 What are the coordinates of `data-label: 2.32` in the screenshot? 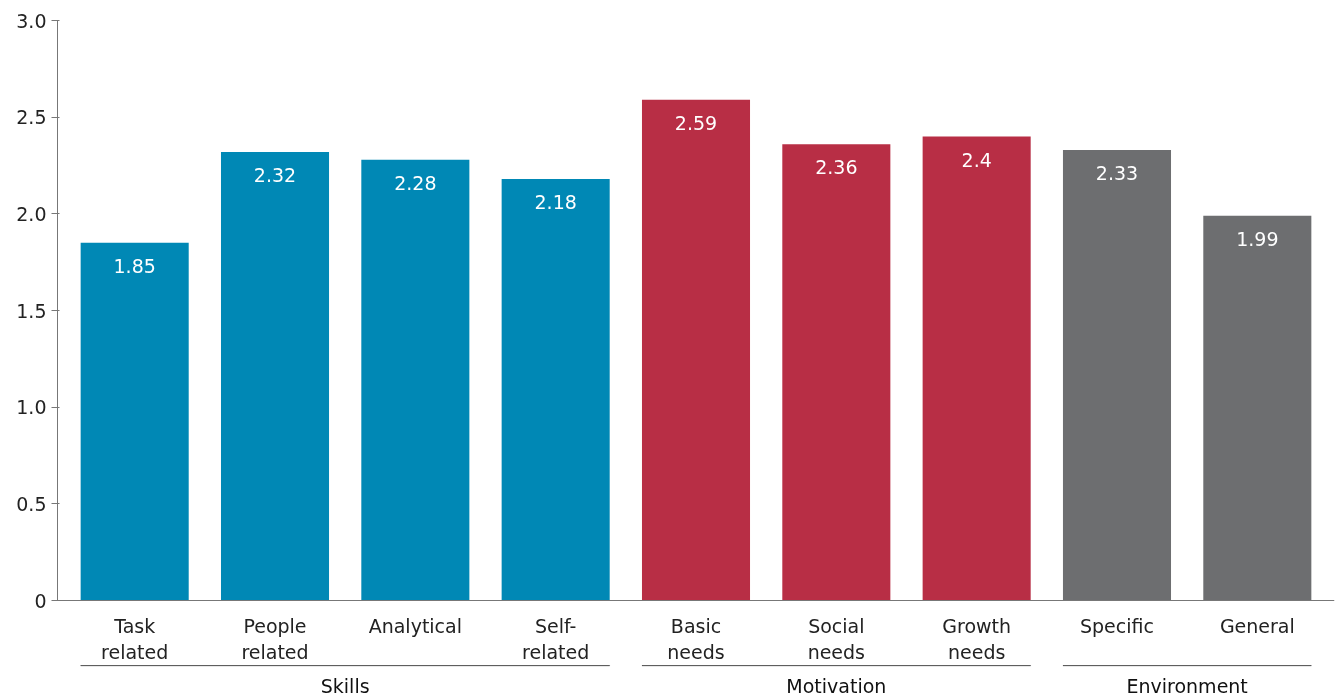 It's located at (275, 174).